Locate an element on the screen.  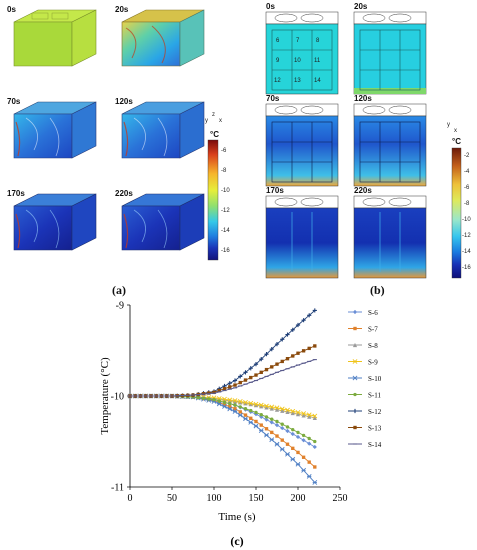
cell-number: 11 is located at coordinates (317, 61).